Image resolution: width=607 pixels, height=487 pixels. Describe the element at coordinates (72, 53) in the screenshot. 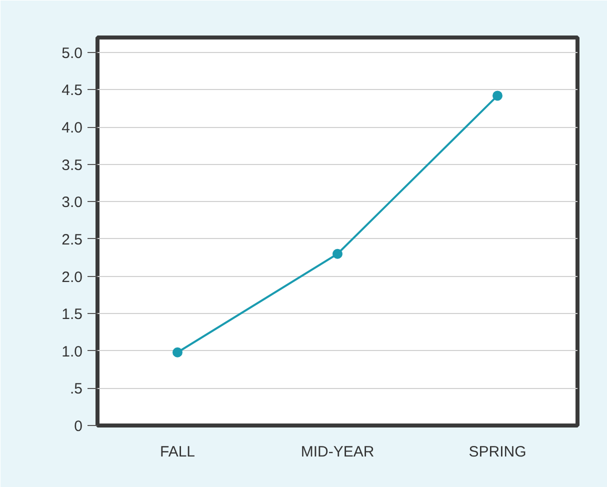

I see `y-tick-label: 5.0` at that location.